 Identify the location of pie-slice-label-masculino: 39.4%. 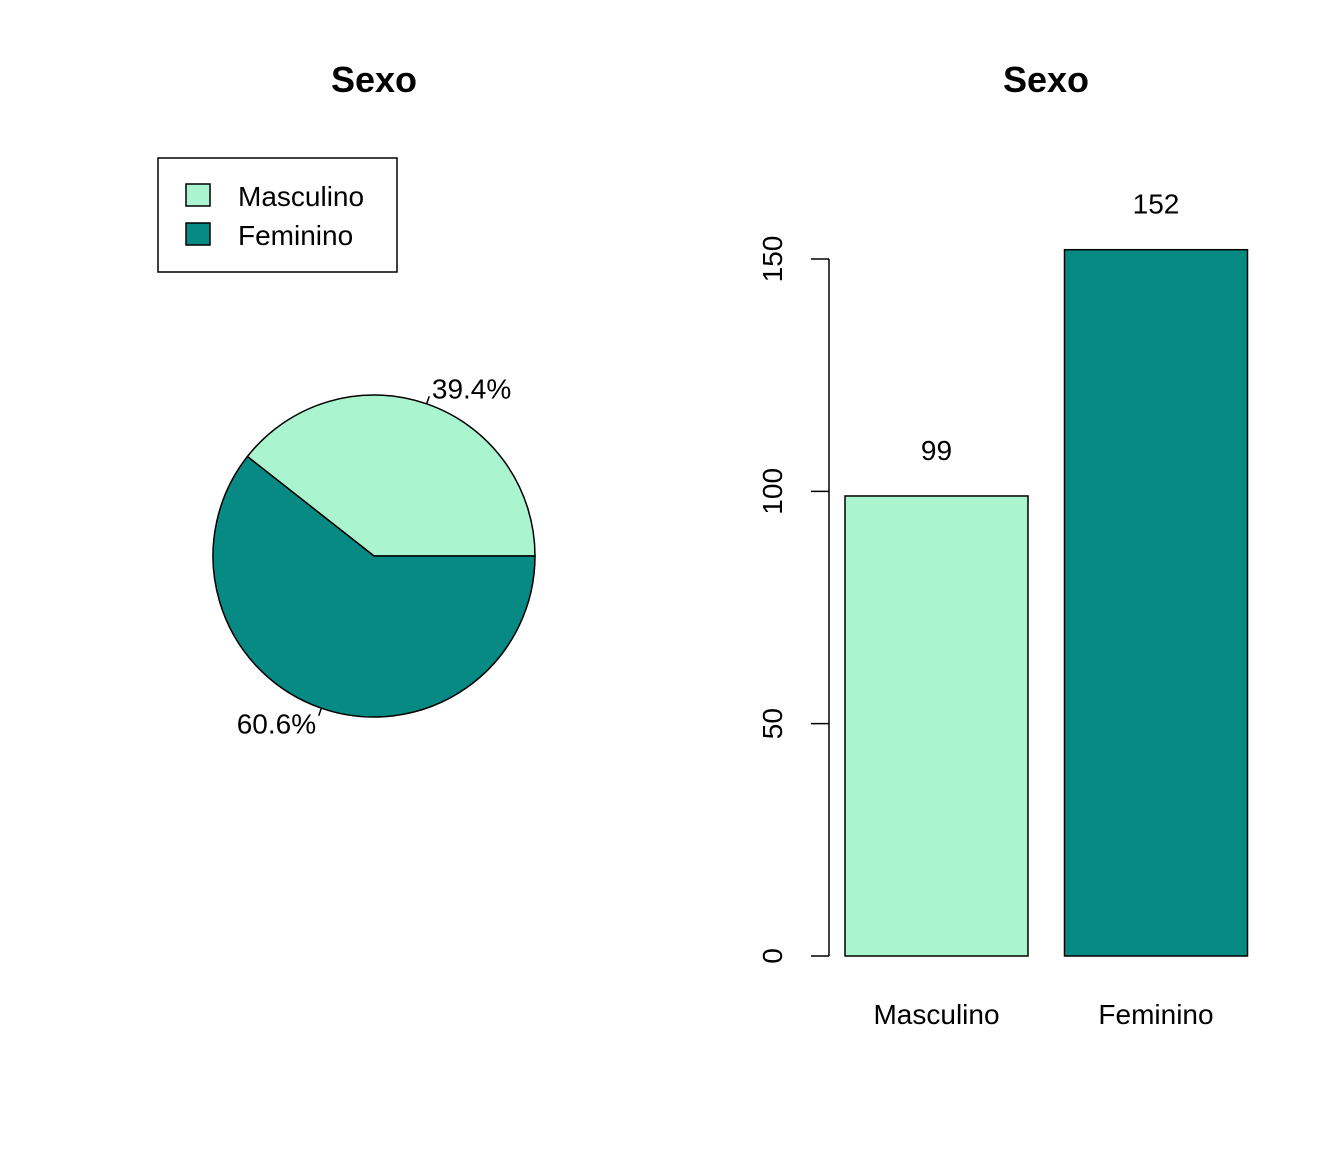
(471, 389).